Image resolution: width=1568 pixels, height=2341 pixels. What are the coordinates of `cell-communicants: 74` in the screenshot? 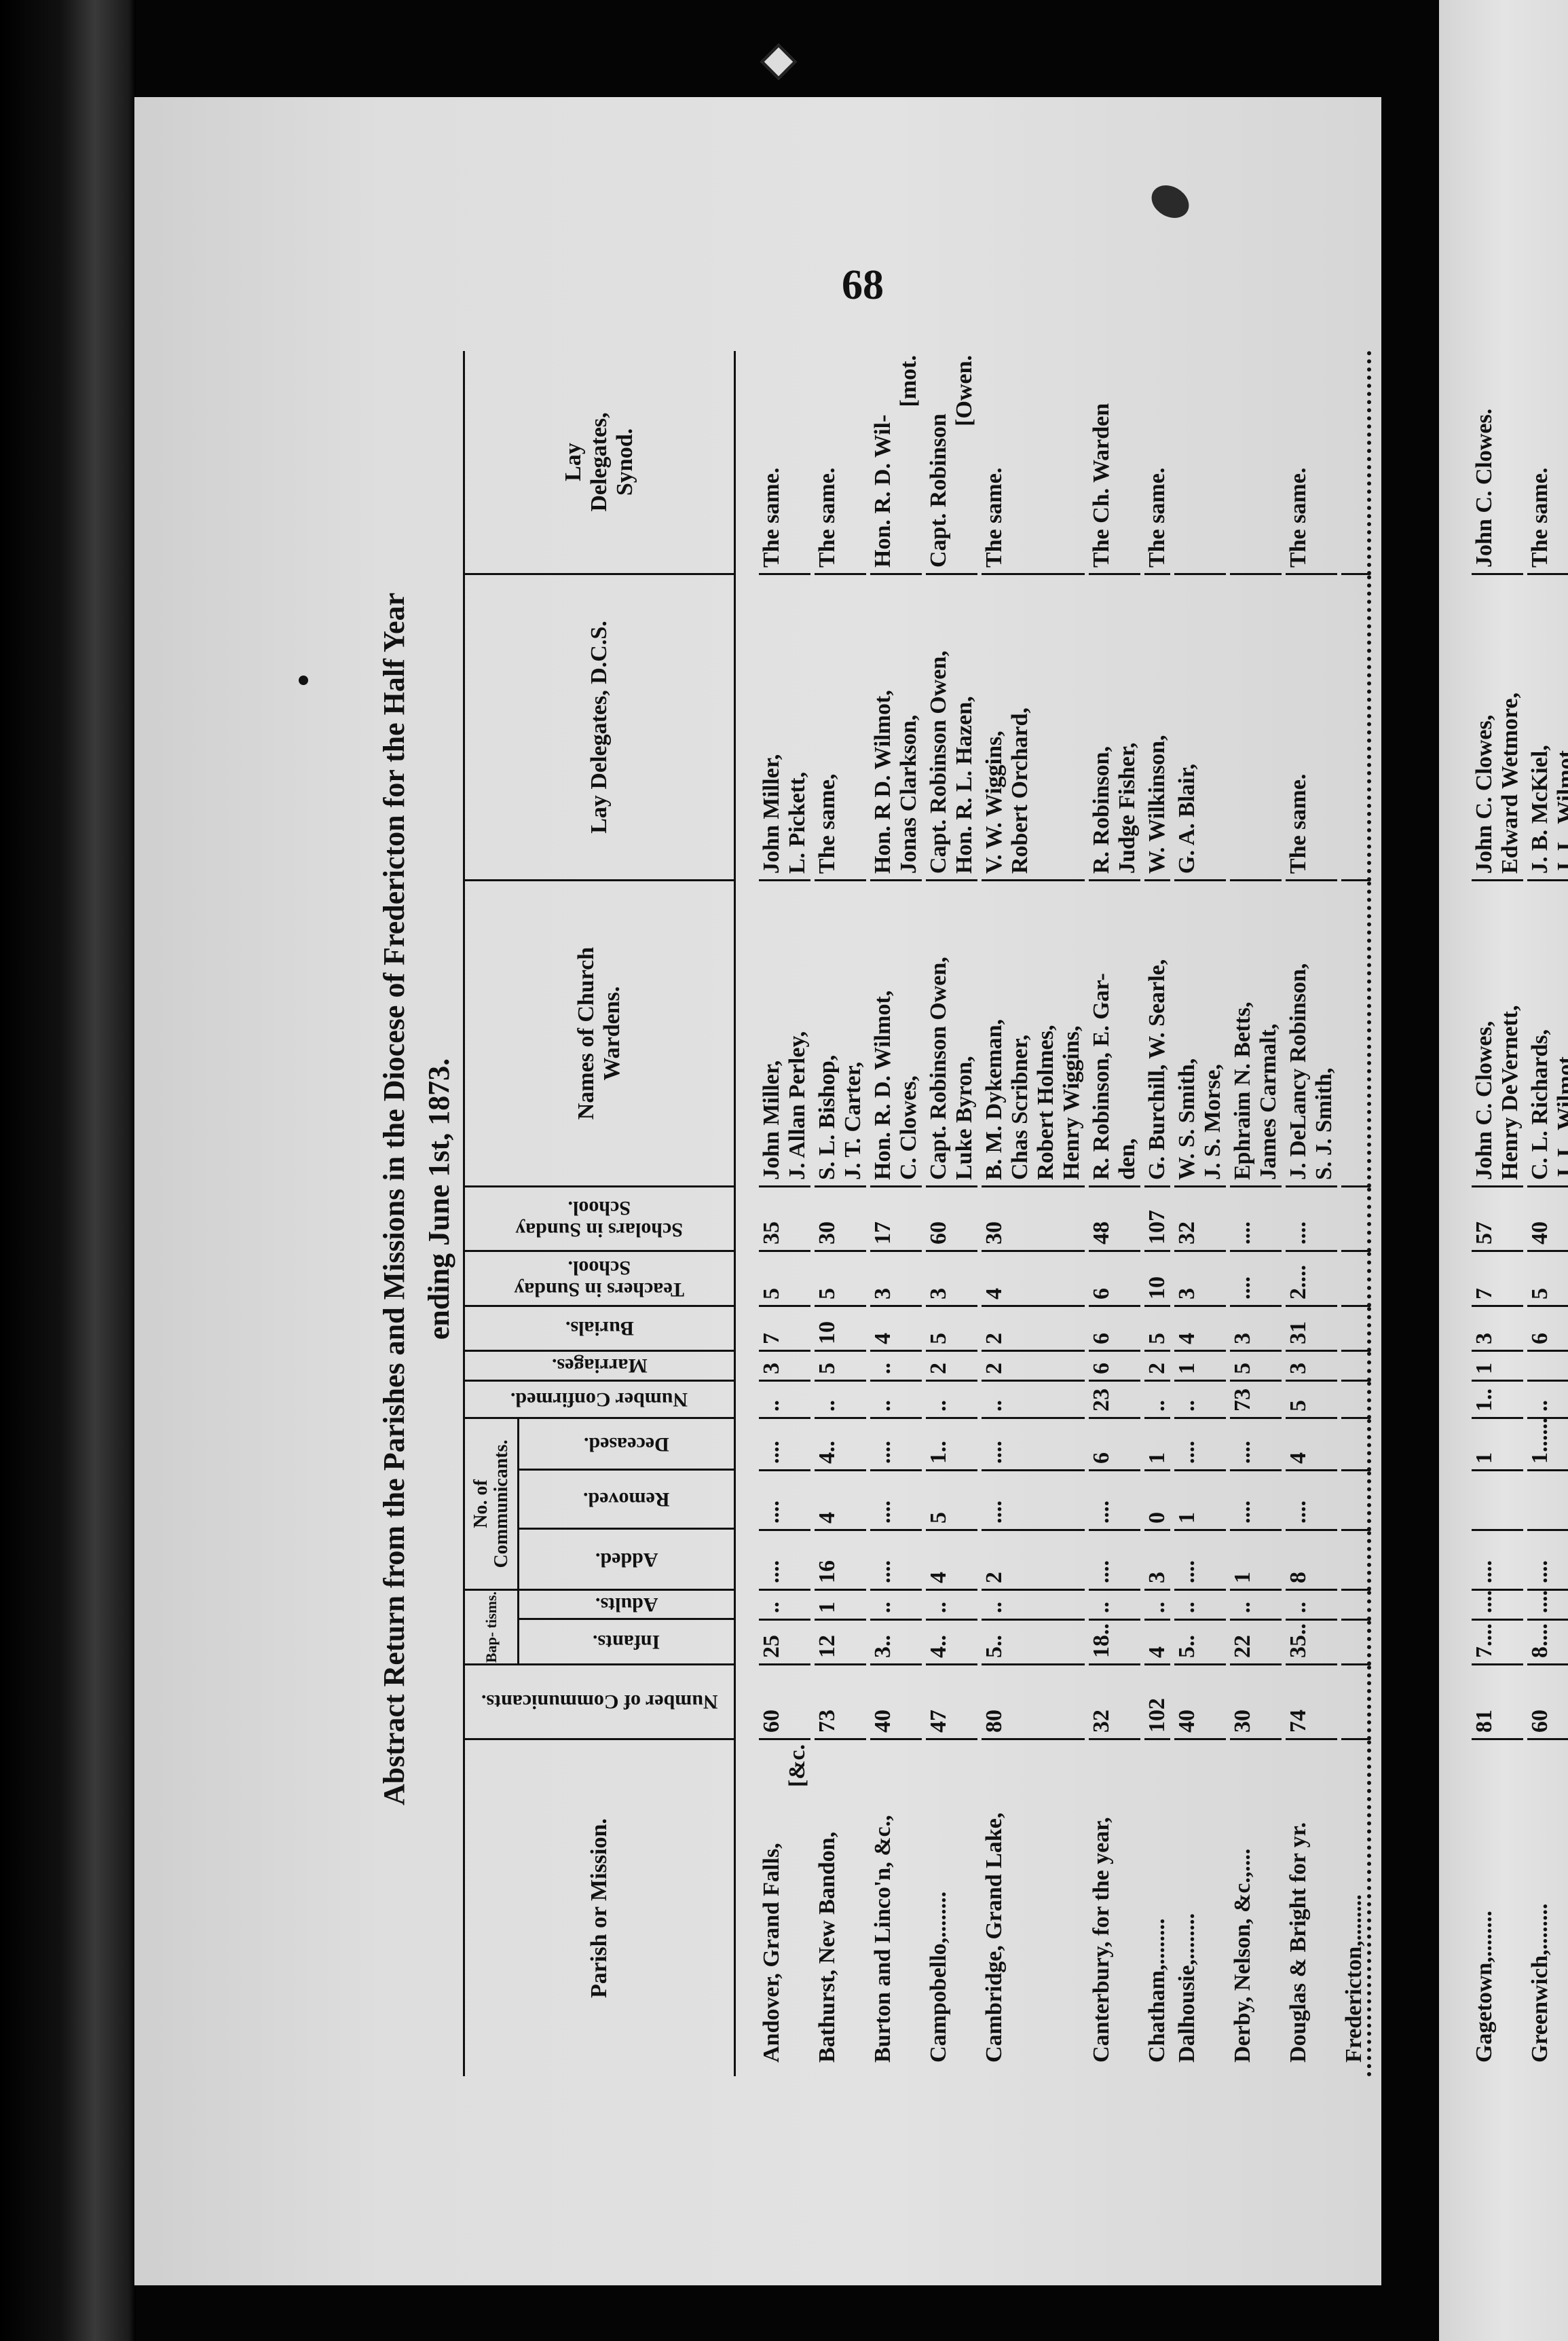 It's located at (1312, 1702).